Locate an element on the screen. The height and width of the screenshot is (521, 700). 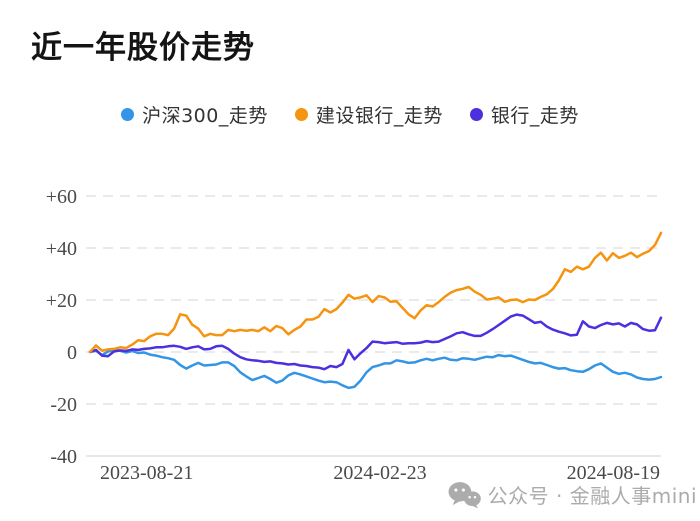
y-axis-tick-label: +40 is located at coordinates (61, 249).